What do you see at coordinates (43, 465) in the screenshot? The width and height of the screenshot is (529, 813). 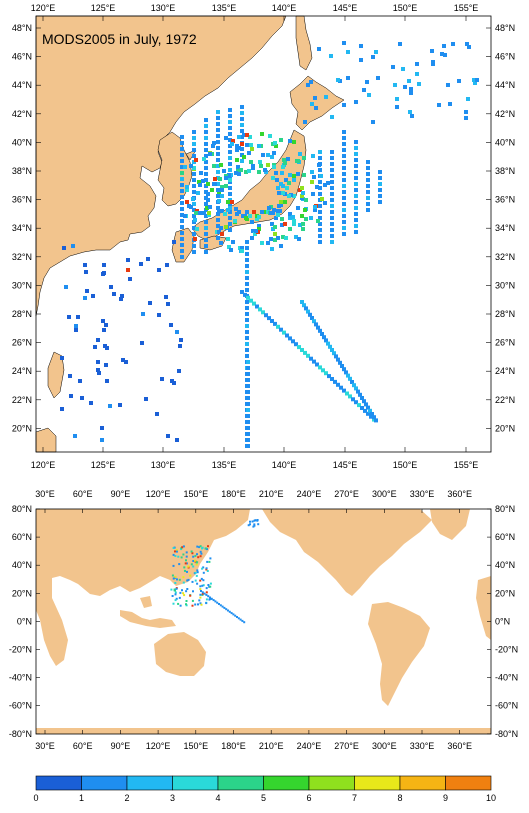 I see `x-tick-label-bottom: 120°E` at bounding box center [43, 465].